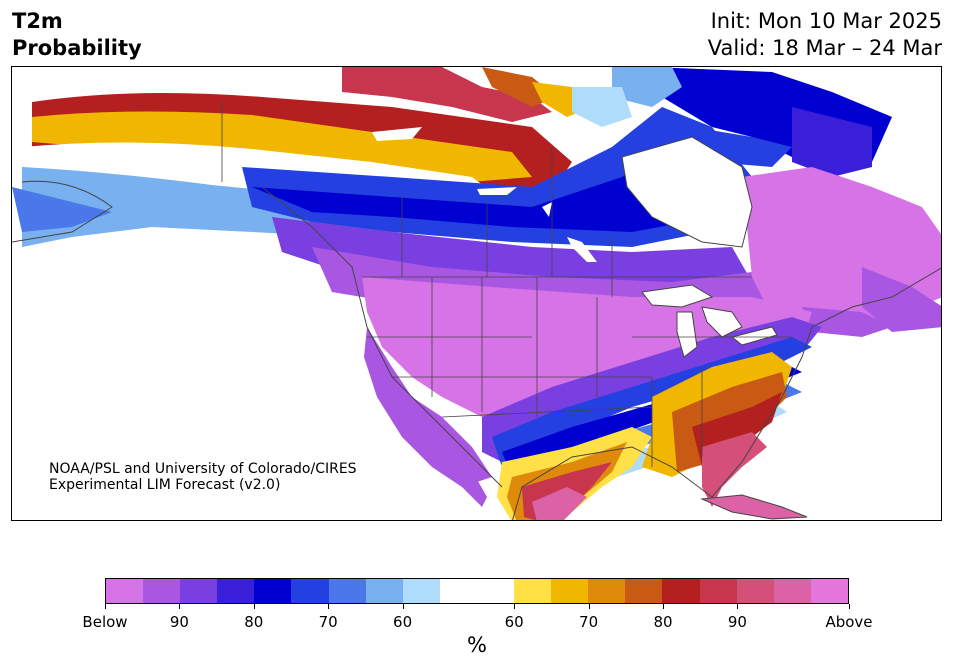 Image resolution: width=954 pixels, height=671 pixels. I want to click on colorbar-tick-label: Below, so click(105, 622).